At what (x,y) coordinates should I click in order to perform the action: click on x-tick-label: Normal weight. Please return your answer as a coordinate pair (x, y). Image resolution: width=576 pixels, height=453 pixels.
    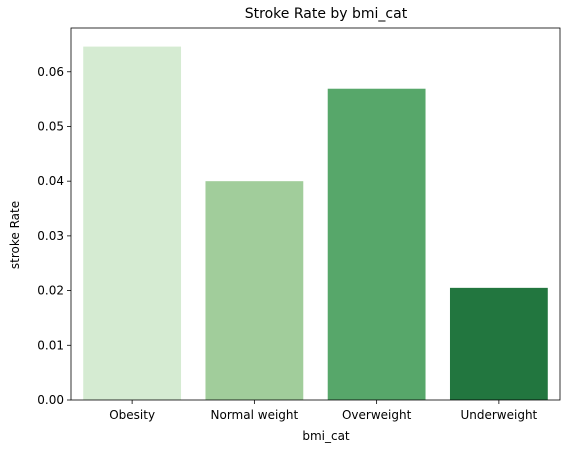
    Looking at the image, I should click on (255, 415).